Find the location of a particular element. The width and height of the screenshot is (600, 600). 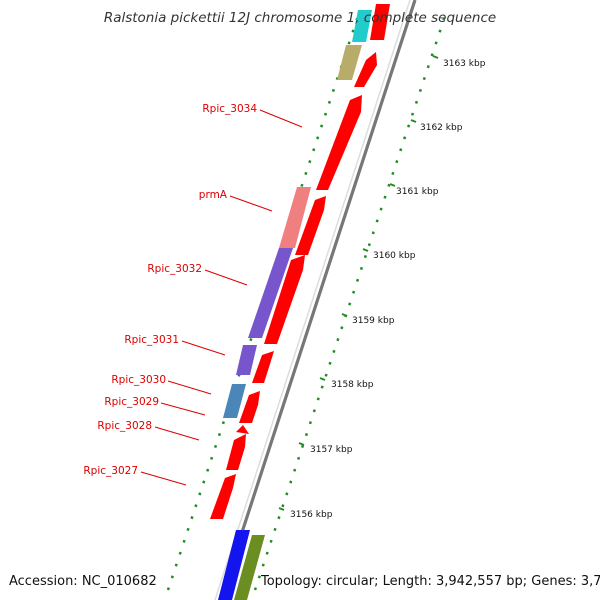

label-rpic-3032: Rpic_3032 is located at coordinates (174, 269).